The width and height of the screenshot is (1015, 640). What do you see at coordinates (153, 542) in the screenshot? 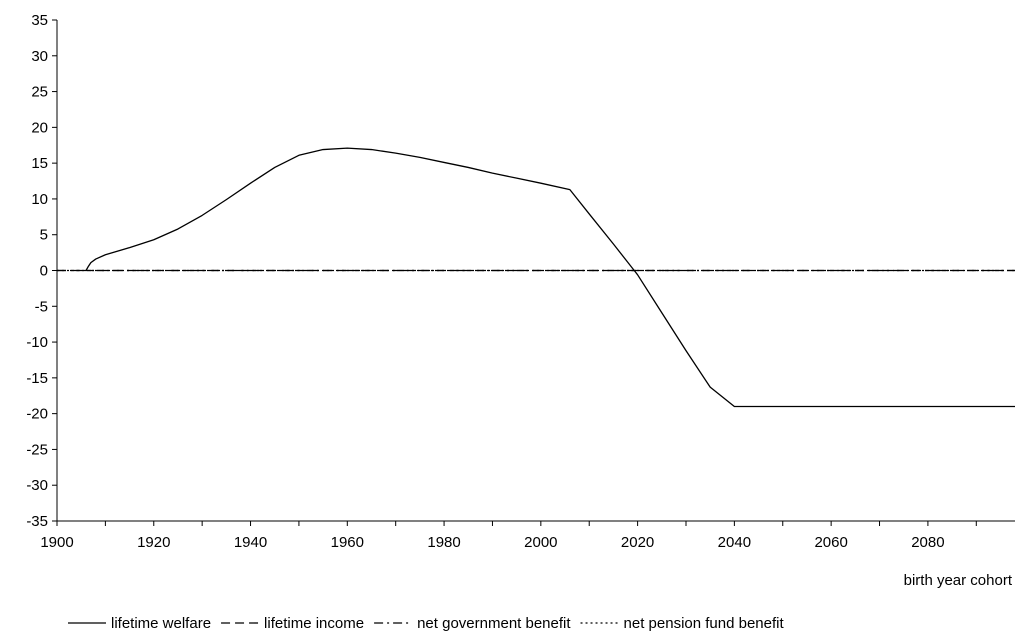
I see `x-tick-label: 1920` at bounding box center [153, 542].